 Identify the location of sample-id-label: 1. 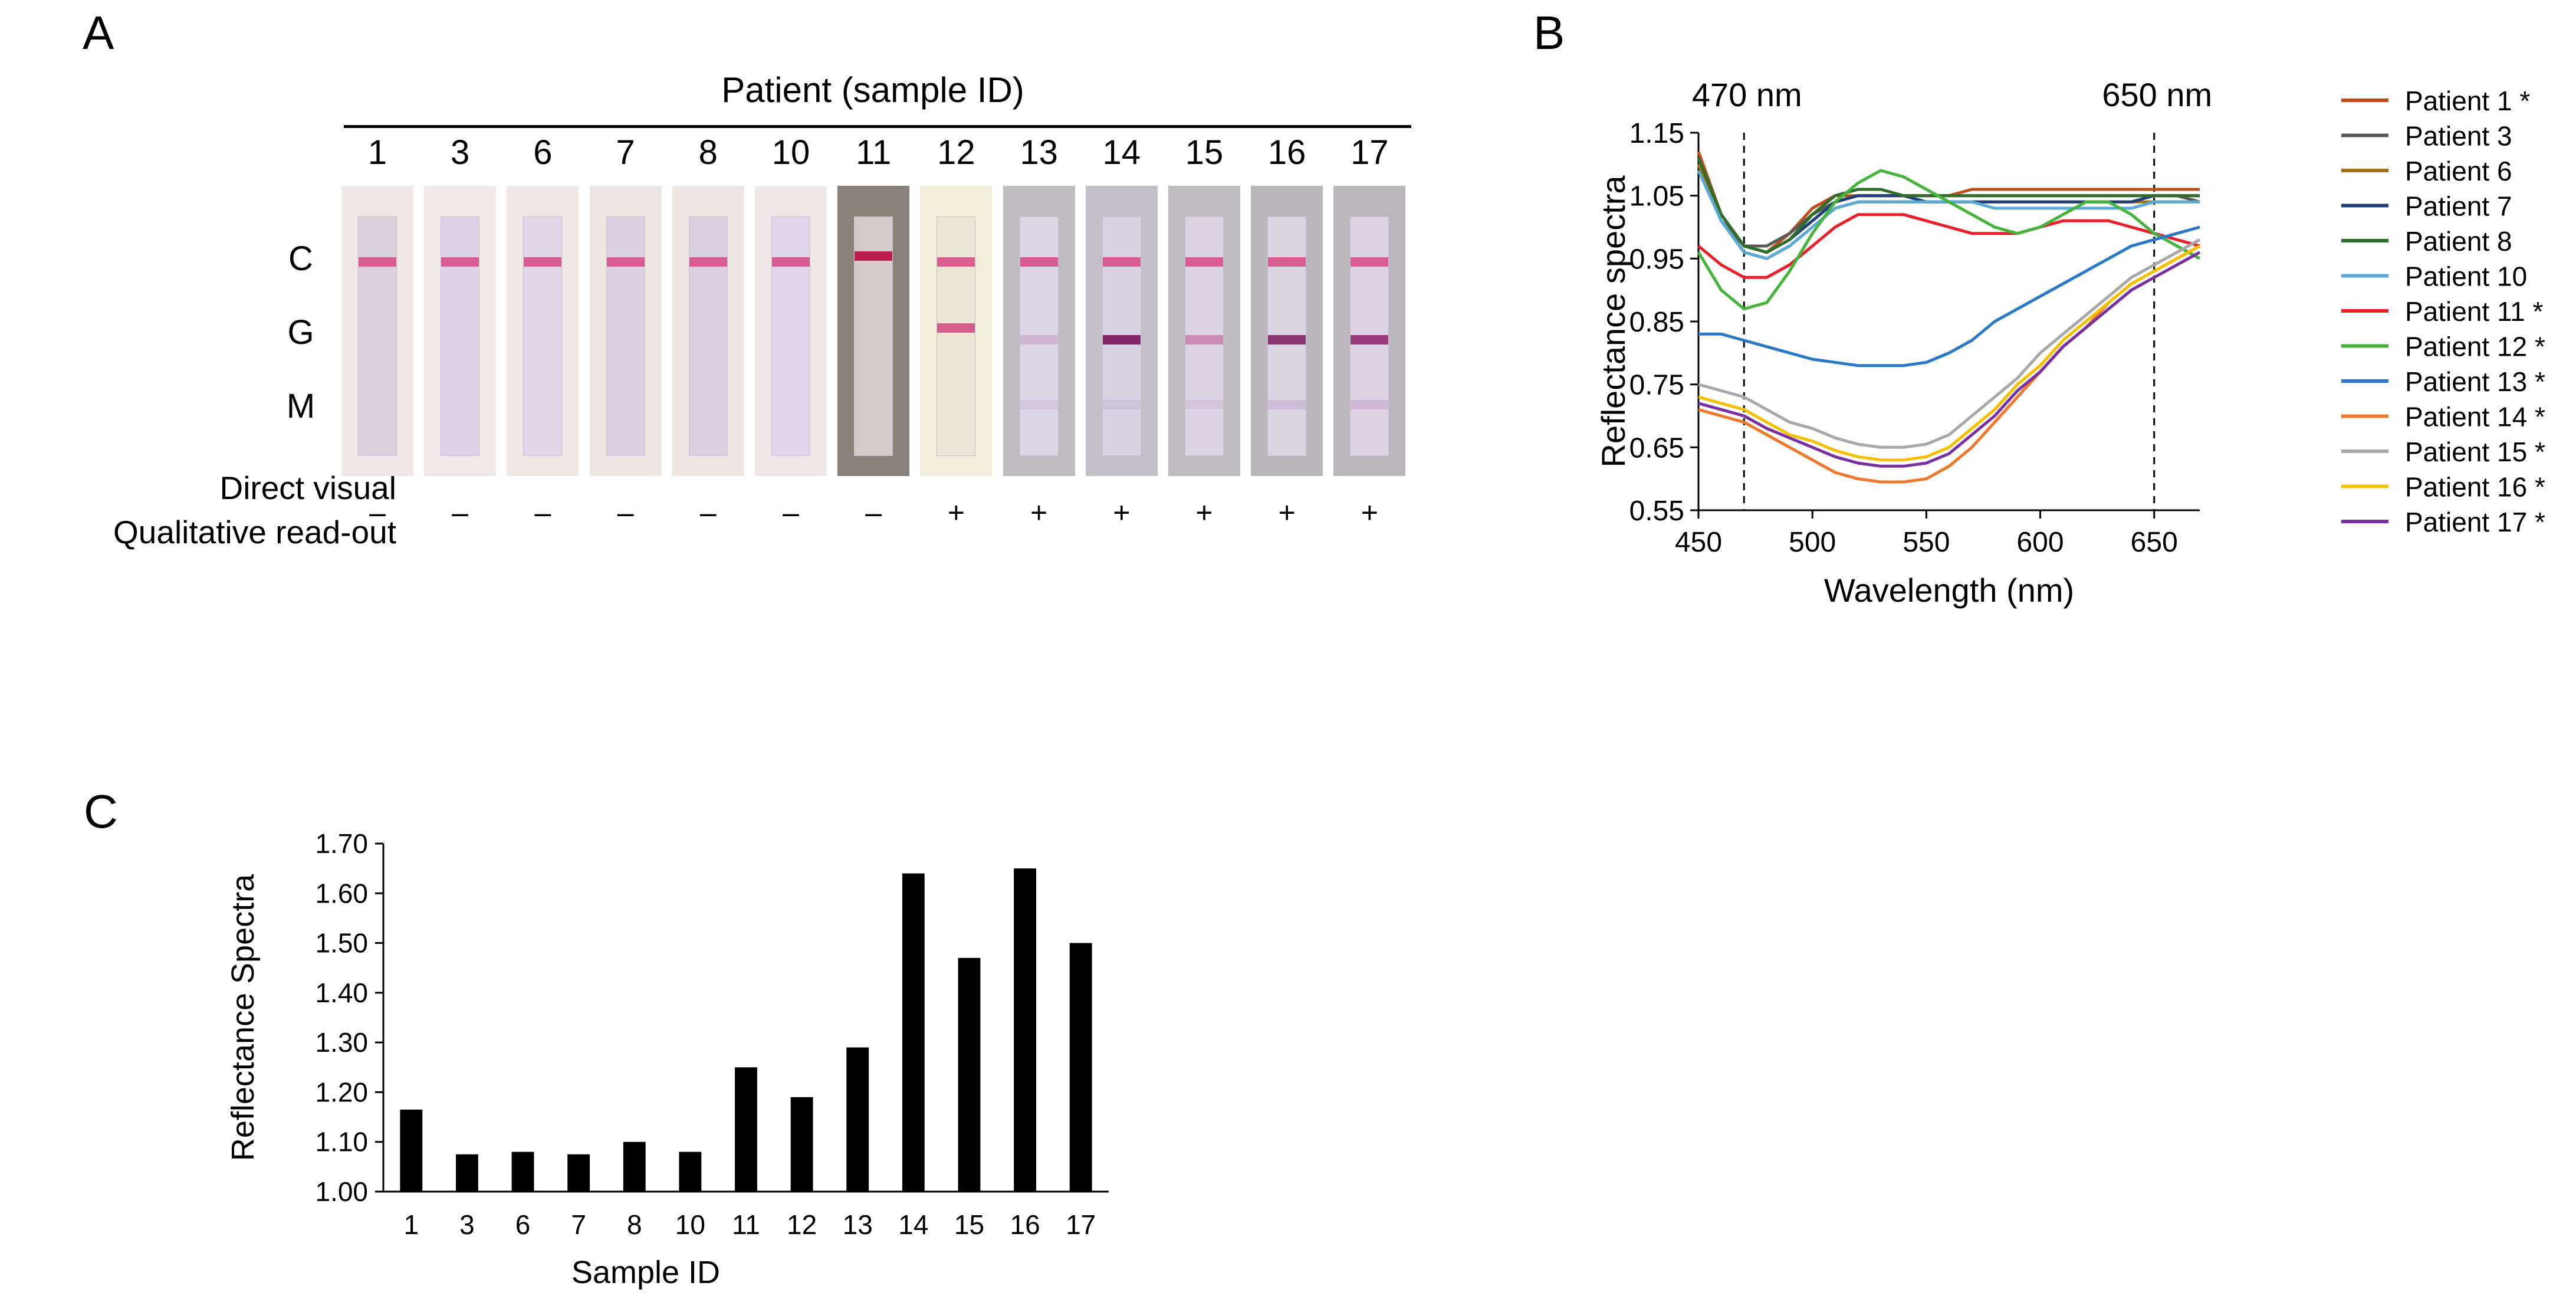
(377, 152).